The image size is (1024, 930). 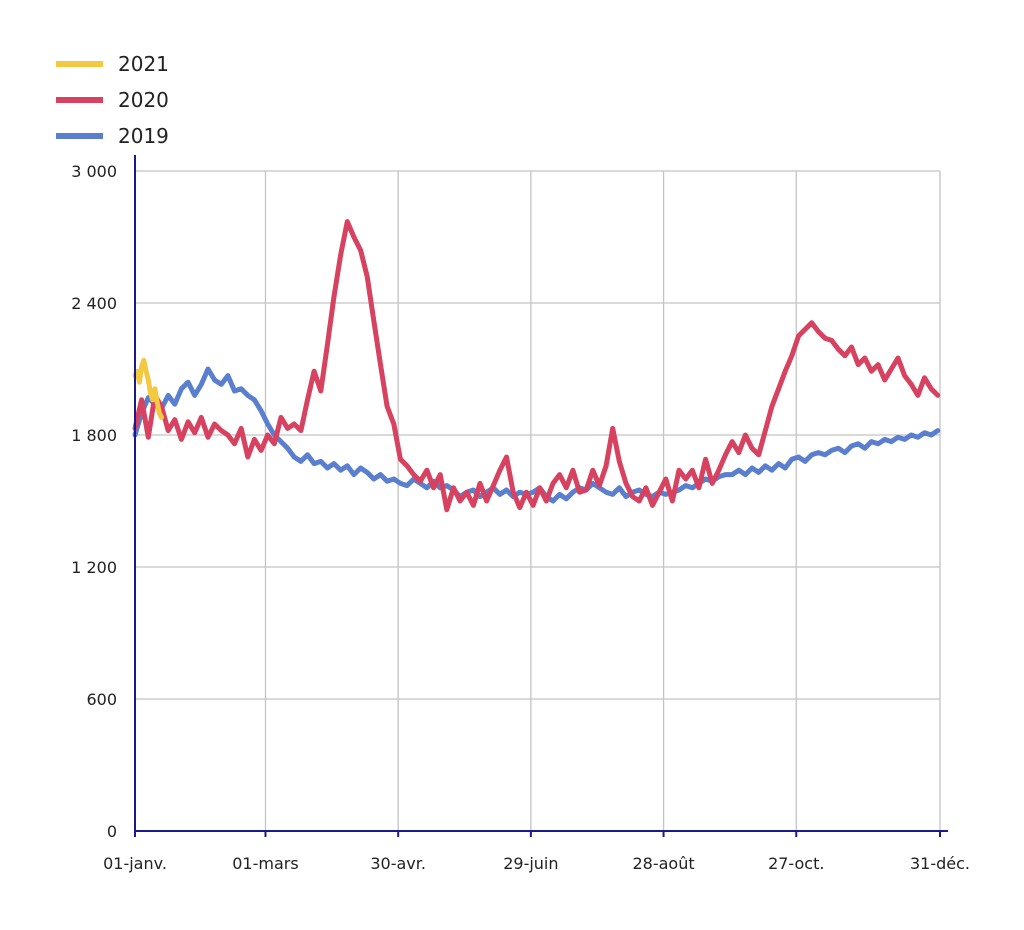 What do you see at coordinates (94, 567) in the screenshot?
I see `y-tick-label: 1 200` at bounding box center [94, 567].